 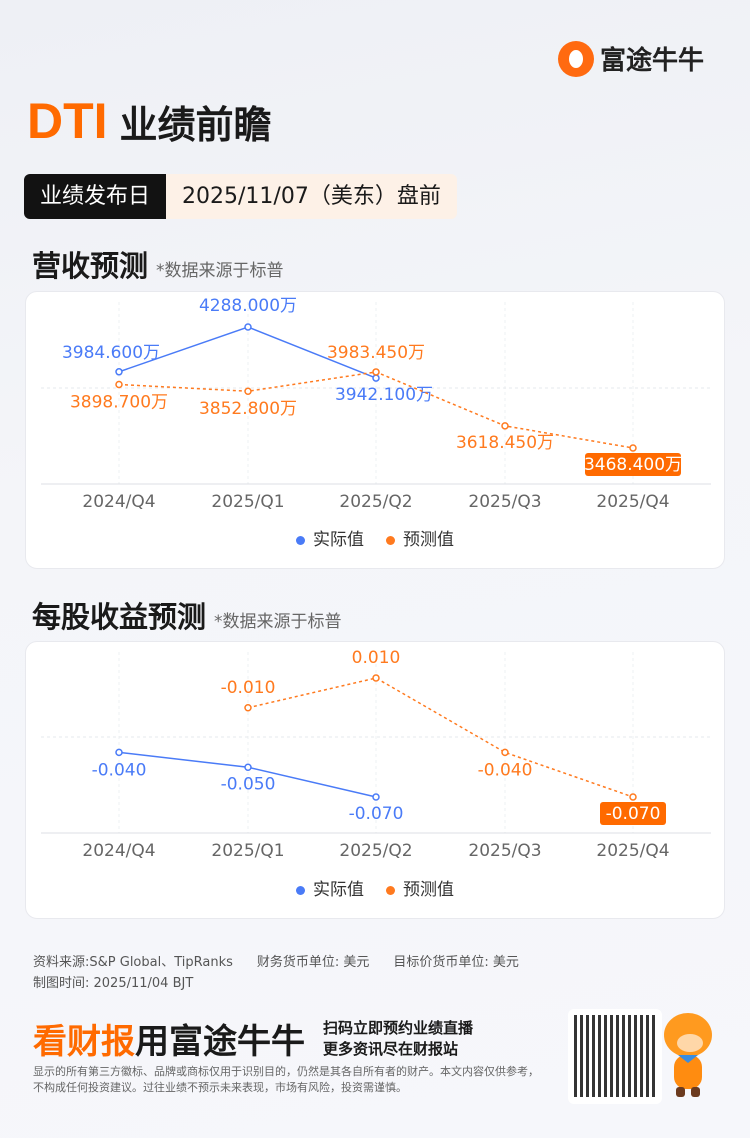 I want to click on futu-logo-icon, so click(x=576, y=58).